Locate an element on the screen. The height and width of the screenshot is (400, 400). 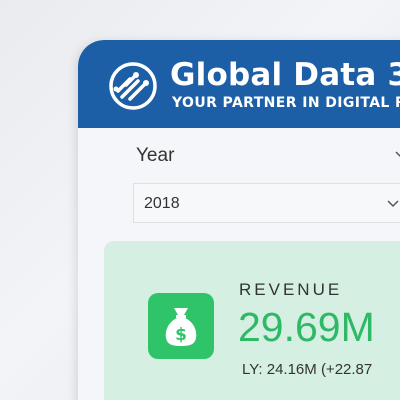
kpi-value: 29.69M is located at coordinates (306, 327).